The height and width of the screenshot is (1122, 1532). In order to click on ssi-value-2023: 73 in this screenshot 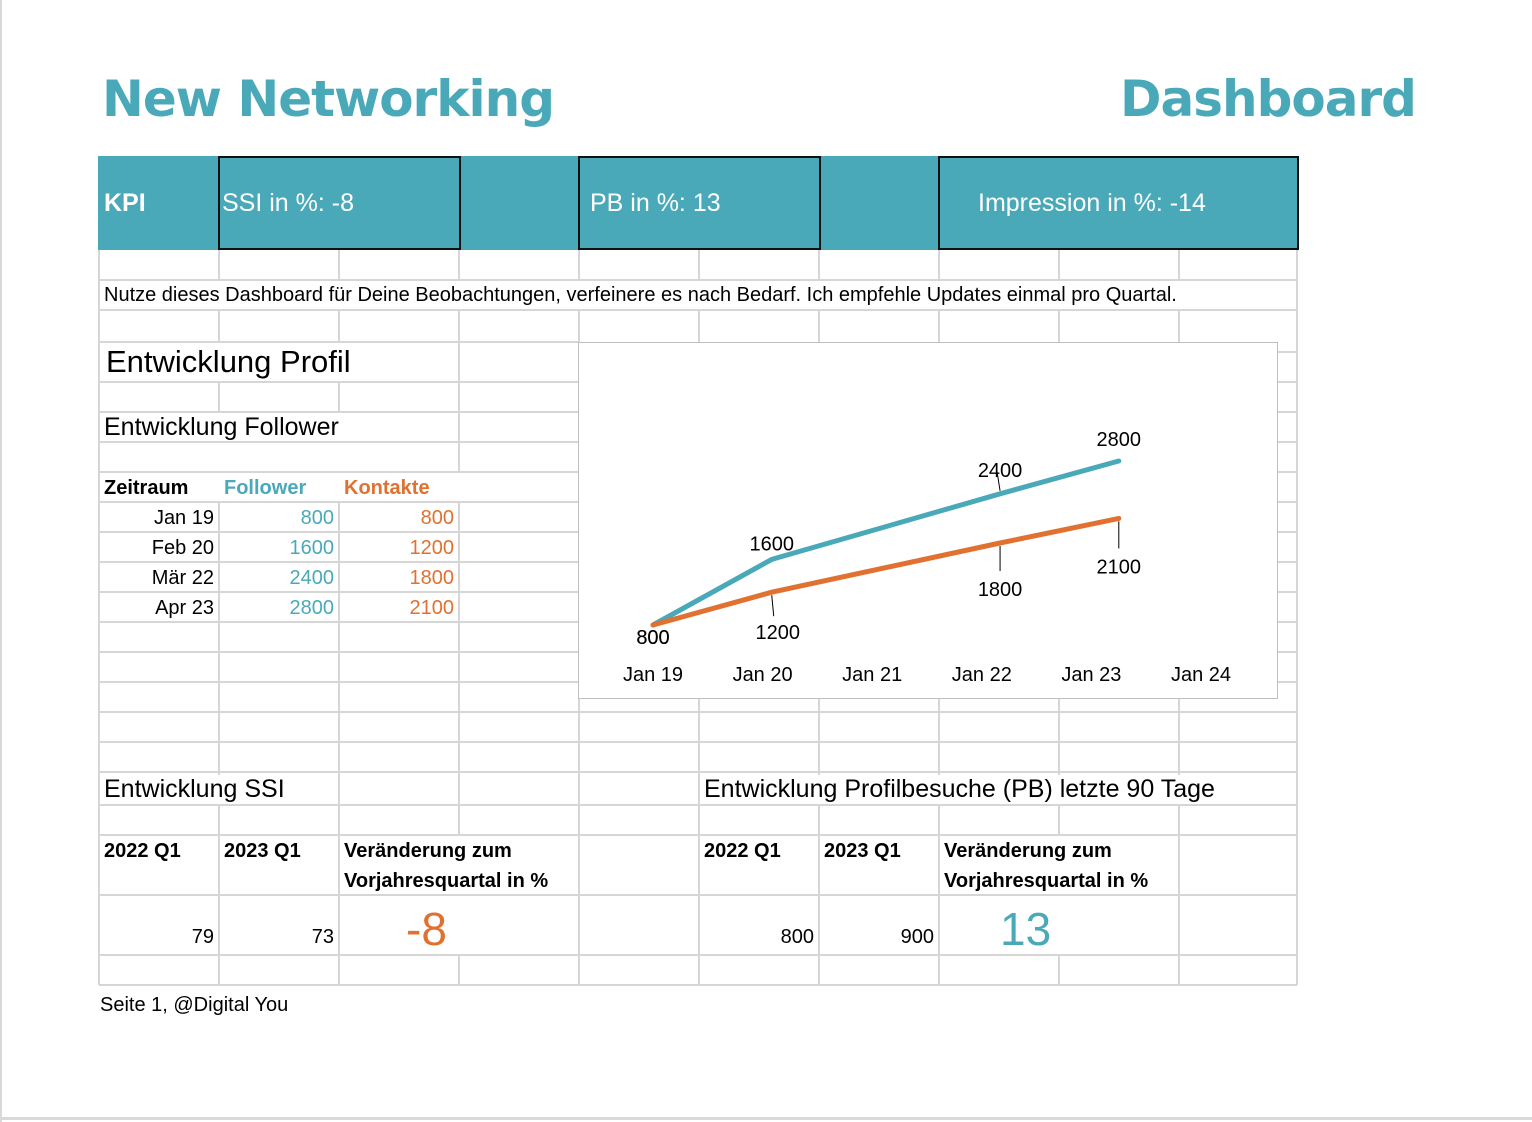, I will do `click(322, 937)`.